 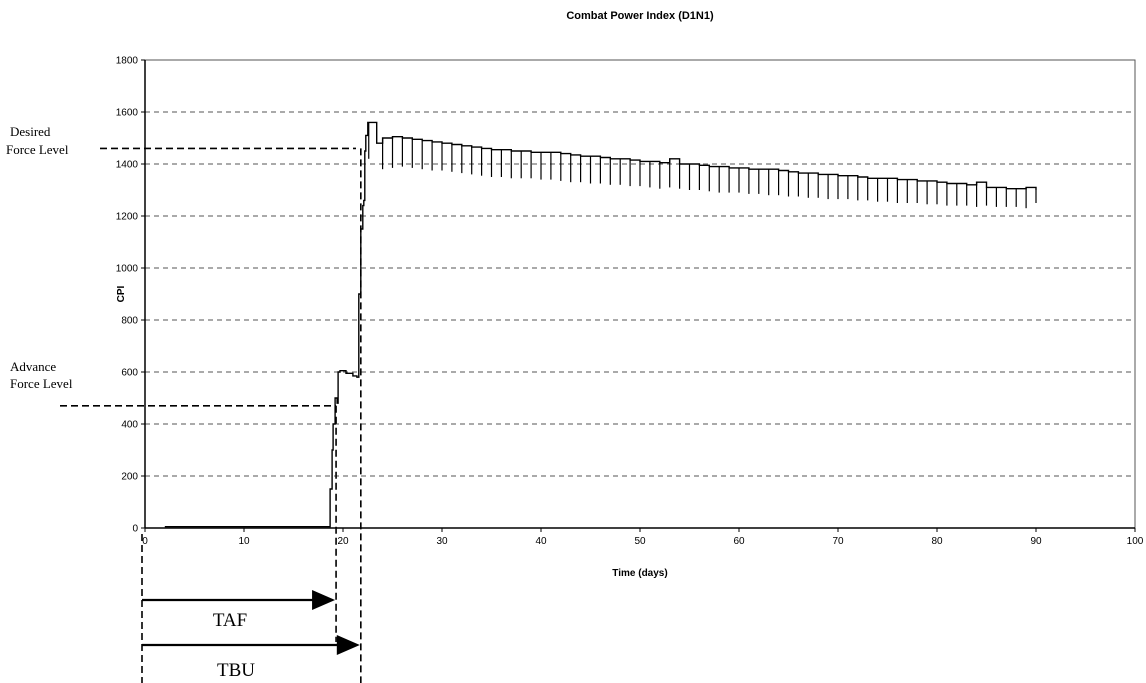 What do you see at coordinates (135, 529) in the screenshot?
I see `y-tick-label: 0` at bounding box center [135, 529].